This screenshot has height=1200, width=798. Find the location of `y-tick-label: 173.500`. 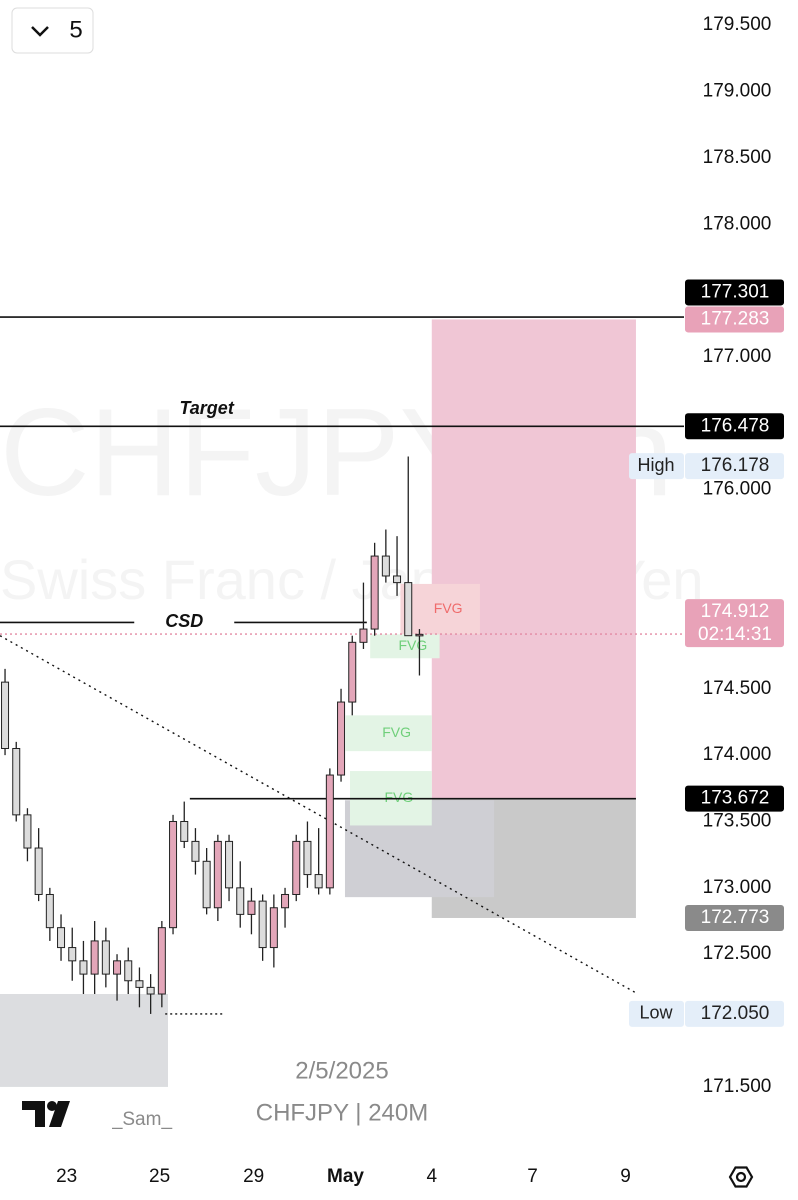

y-tick-label: 173.500 is located at coordinates (737, 821).